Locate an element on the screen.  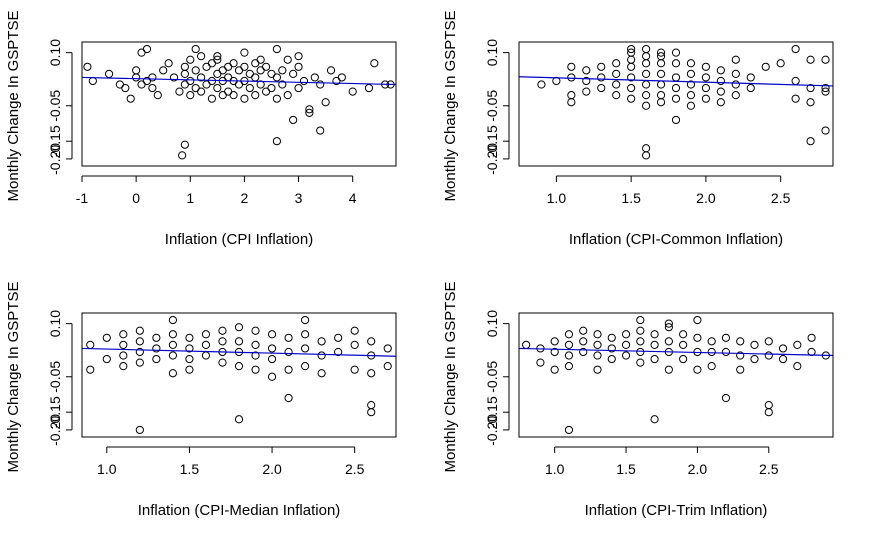
panel-2-x-tick-label: 2.0 is located at coordinates (706, 198).